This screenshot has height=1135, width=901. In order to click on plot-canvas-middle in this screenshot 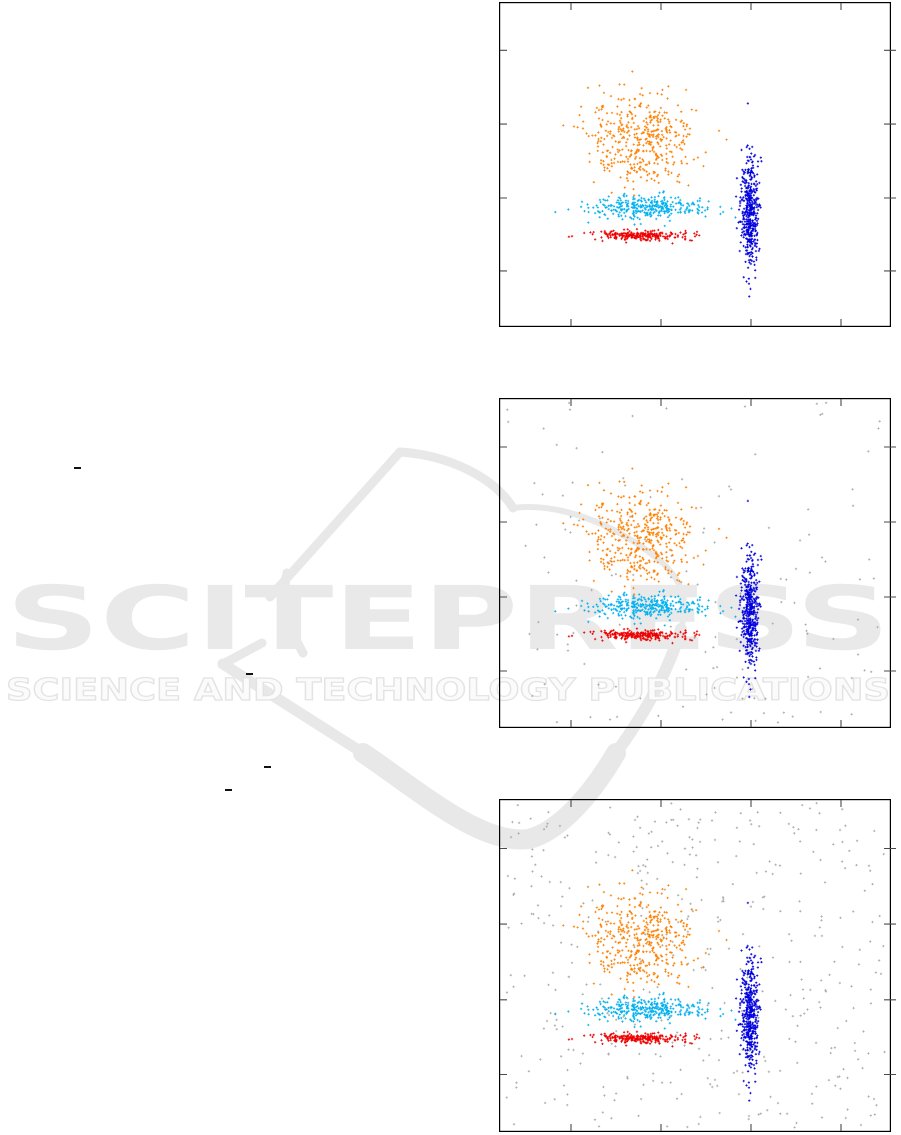, I will do `click(697, 563)`.